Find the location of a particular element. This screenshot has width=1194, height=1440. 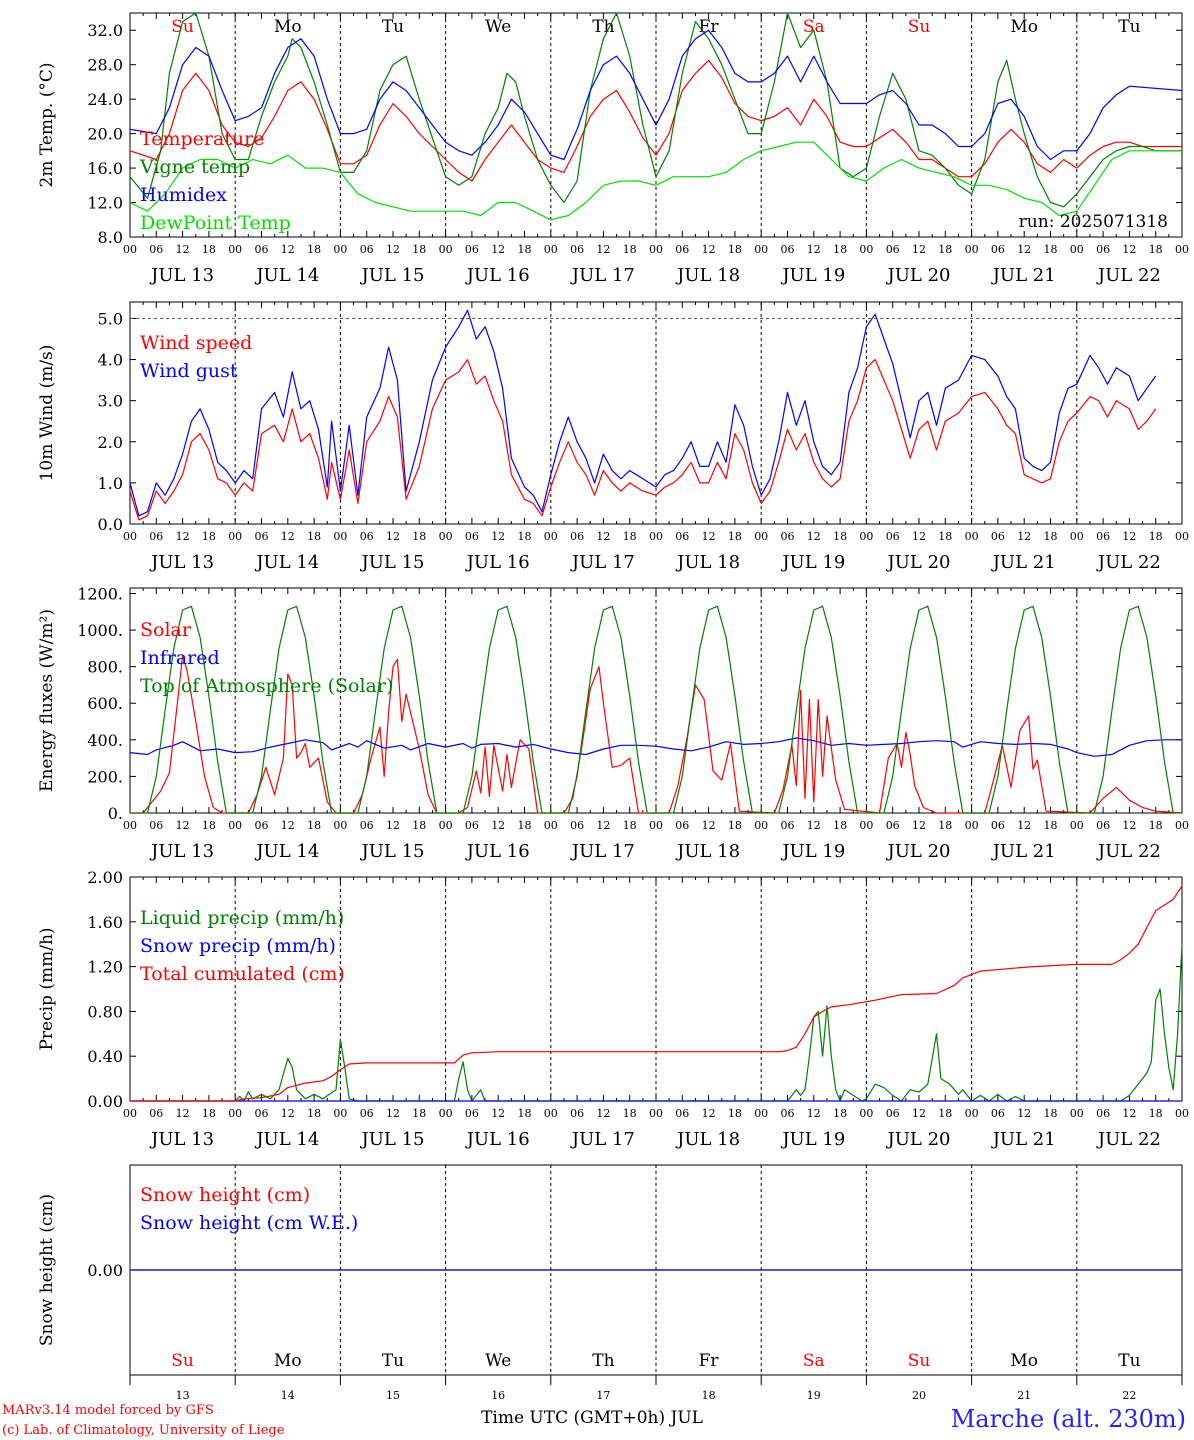

y-axis-label: 10m Wind (m/s) is located at coordinates (47, 413).